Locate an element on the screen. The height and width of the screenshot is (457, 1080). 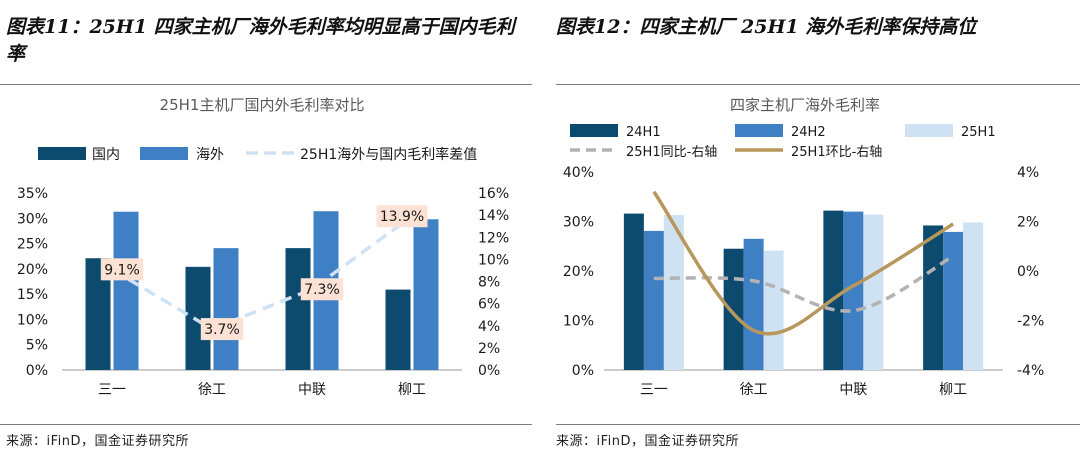
chart1-right-tick: 16% is located at coordinates (493, 194).